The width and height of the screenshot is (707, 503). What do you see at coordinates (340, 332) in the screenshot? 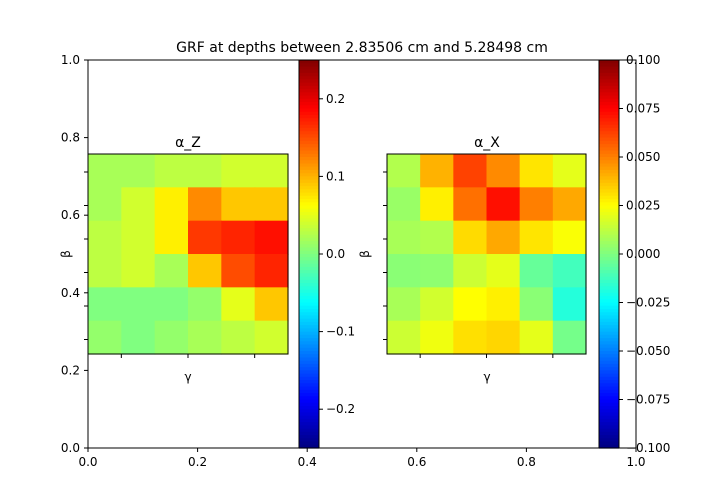
I see `colorbar-tick-label-alpha-z: −0.1` at bounding box center [340, 332].